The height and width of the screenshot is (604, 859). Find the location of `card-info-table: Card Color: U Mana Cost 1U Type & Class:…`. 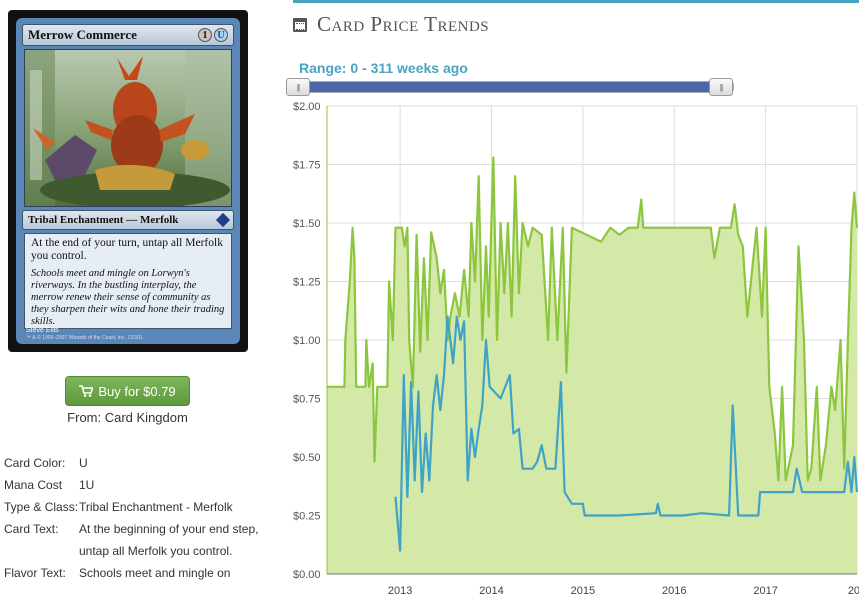

card-info-table: Card Color: U Mana Cost 1U Type & Class:… is located at coordinates (134, 518).